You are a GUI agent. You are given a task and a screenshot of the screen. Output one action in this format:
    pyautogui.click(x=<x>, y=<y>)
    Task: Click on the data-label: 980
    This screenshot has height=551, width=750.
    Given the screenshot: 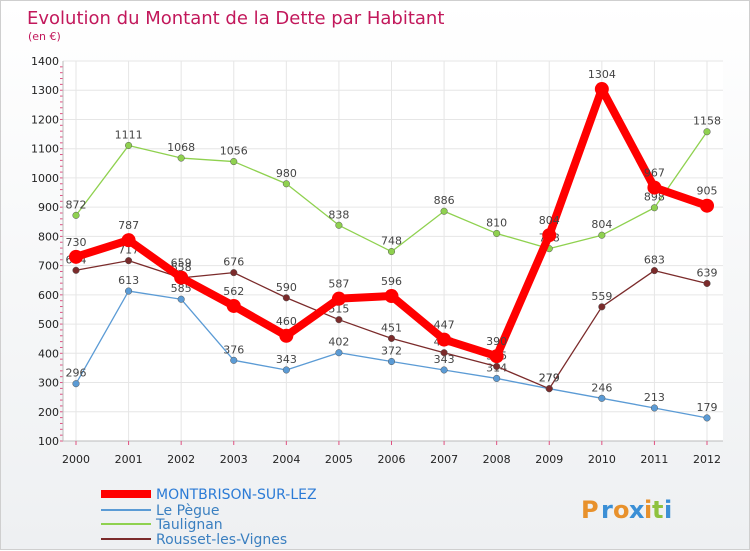 What is the action you would take?
    pyautogui.click(x=286, y=173)
    